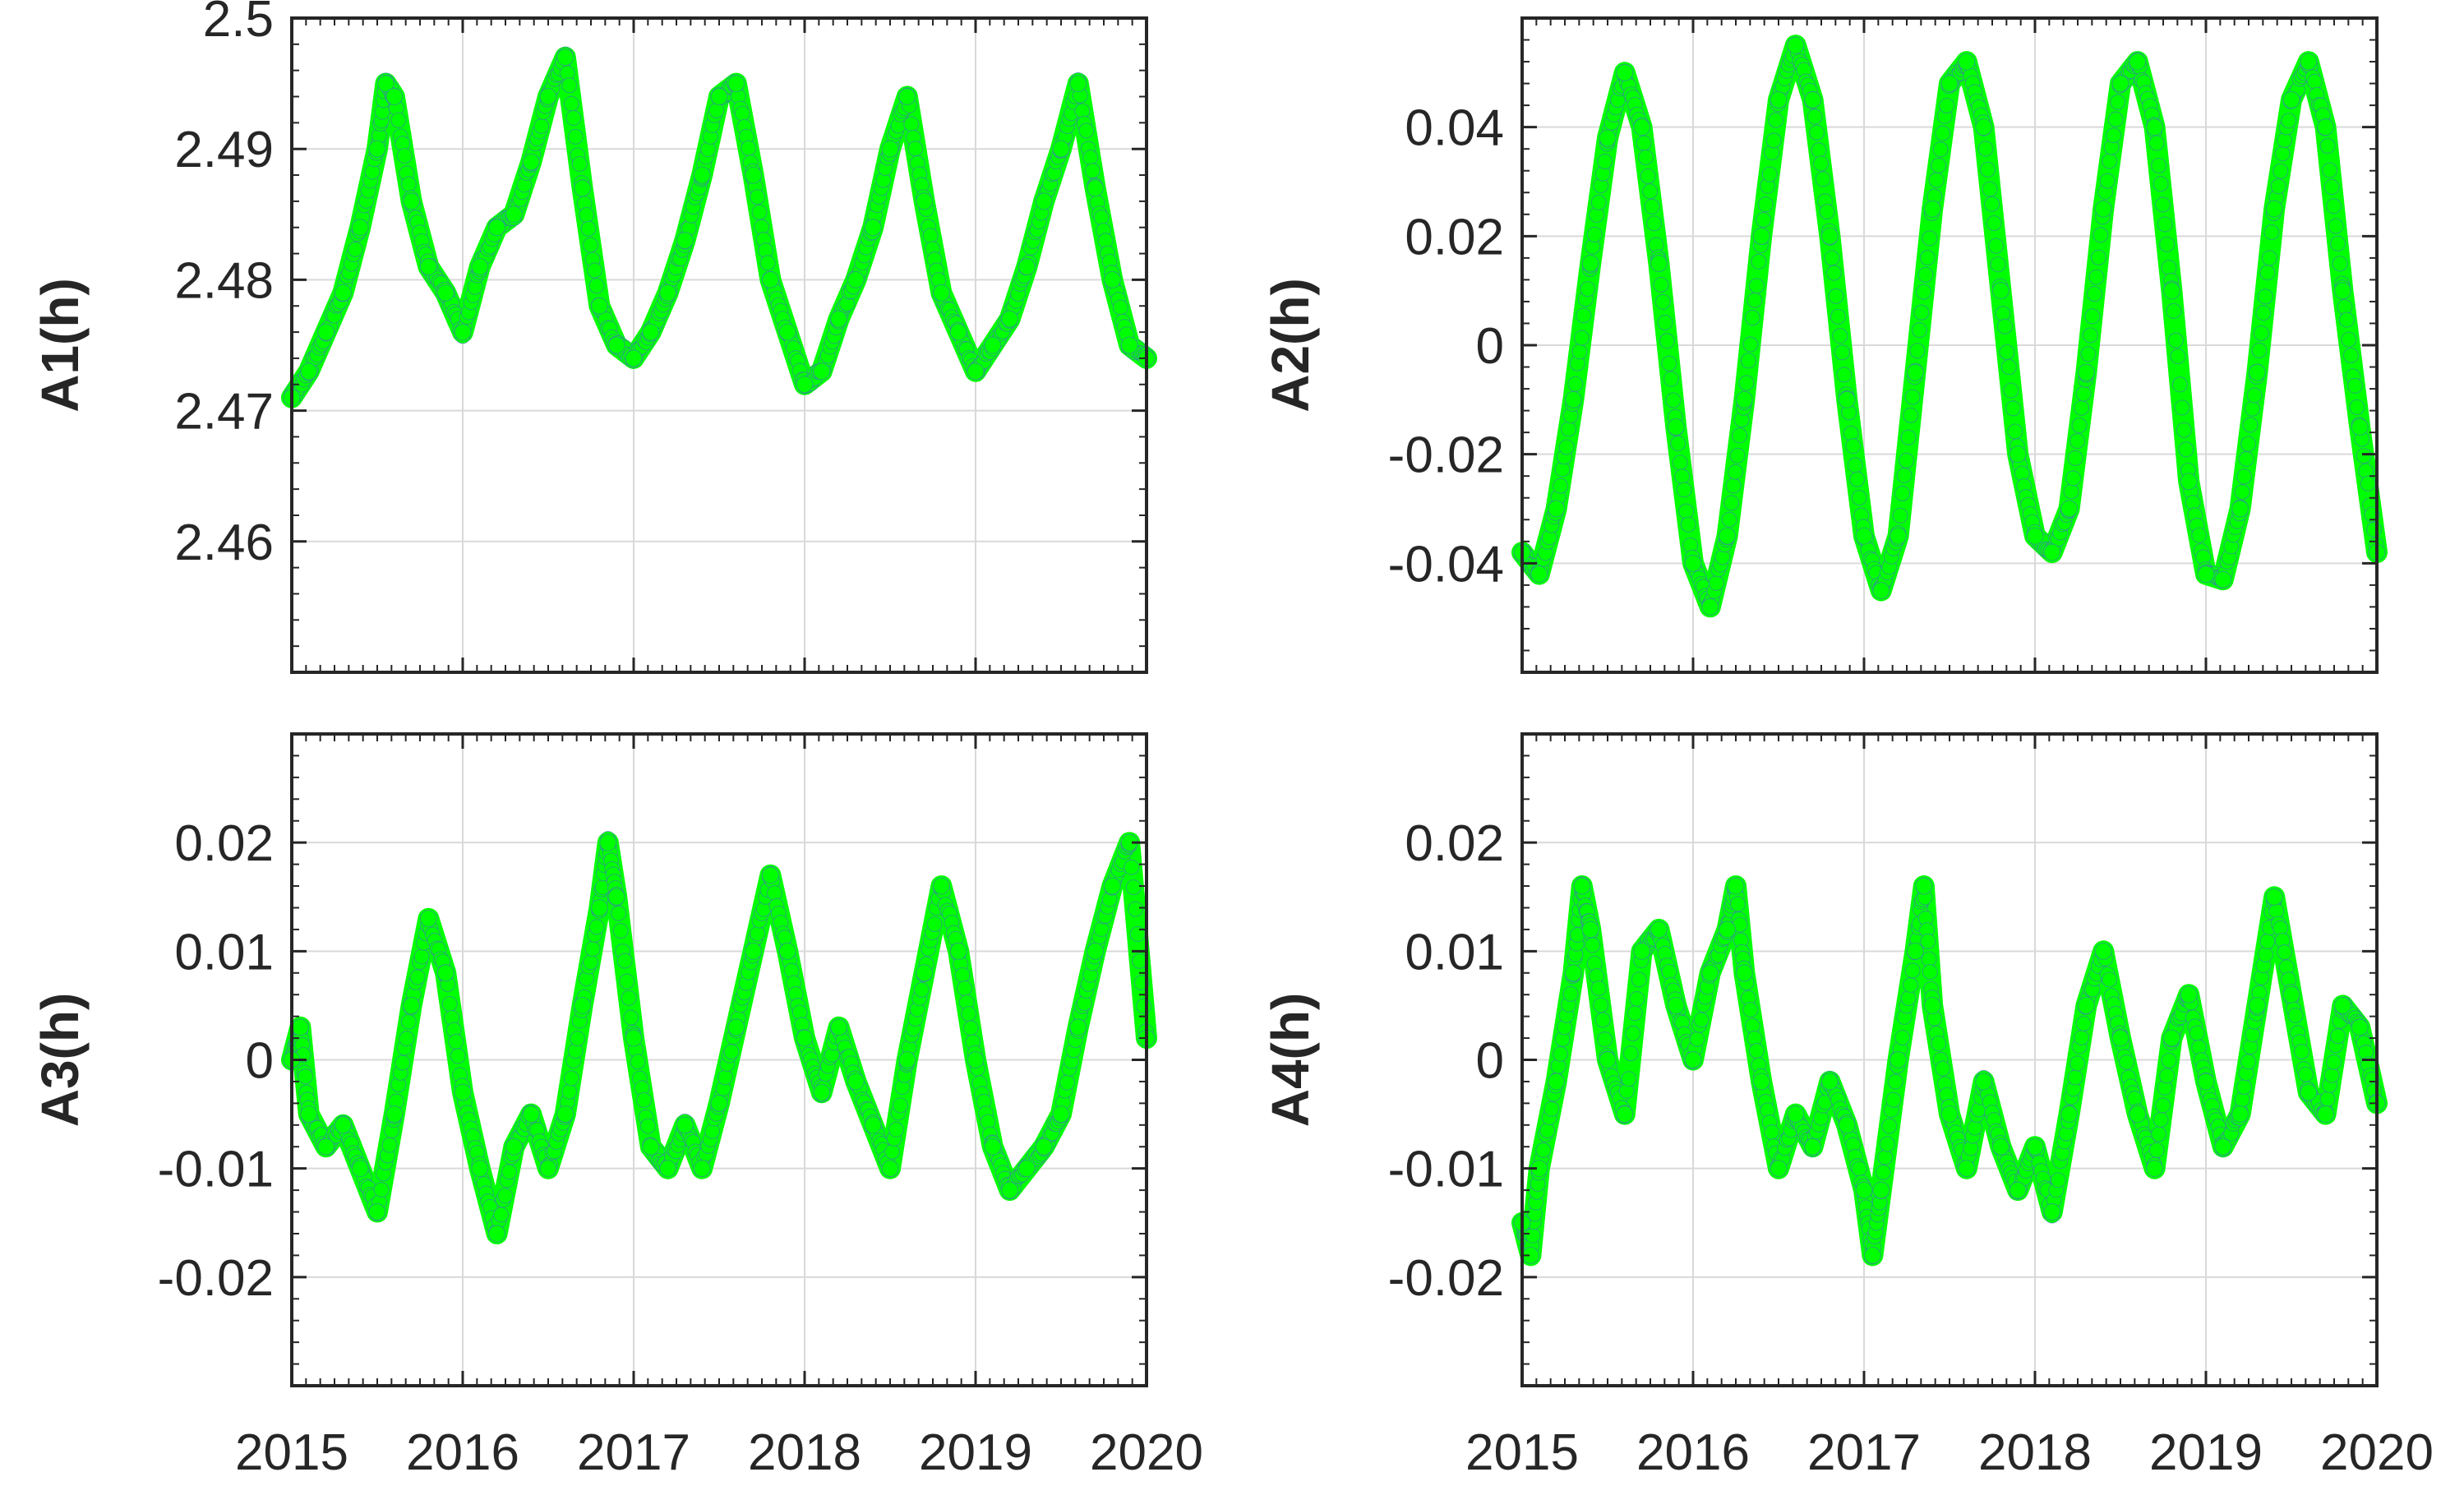  What do you see at coordinates (224, 150) in the screenshot?
I see `y-tick-label: 2.49` at bounding box center [224, 150].